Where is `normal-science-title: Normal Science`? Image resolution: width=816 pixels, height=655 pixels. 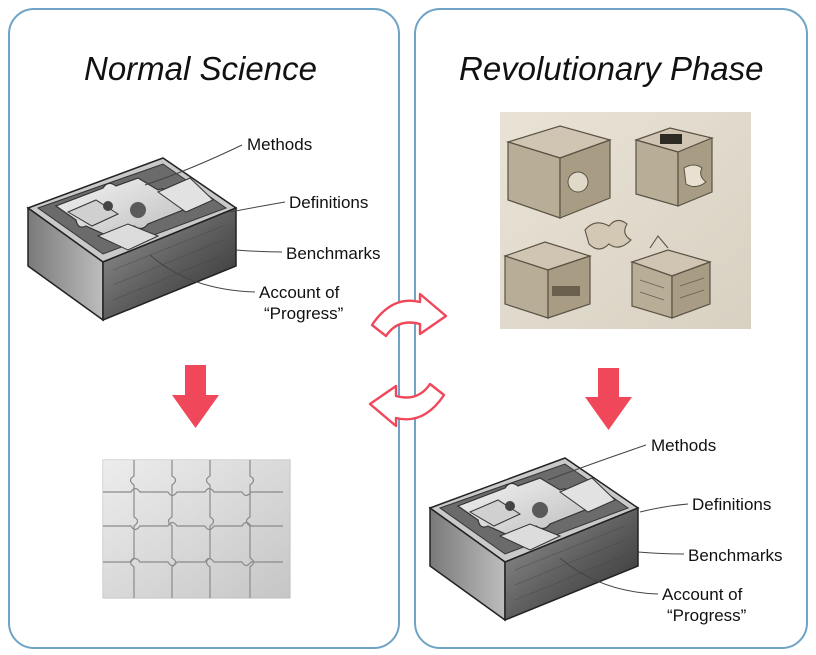
normal-science-title: Normal Science is located at coordinates (200, 68).